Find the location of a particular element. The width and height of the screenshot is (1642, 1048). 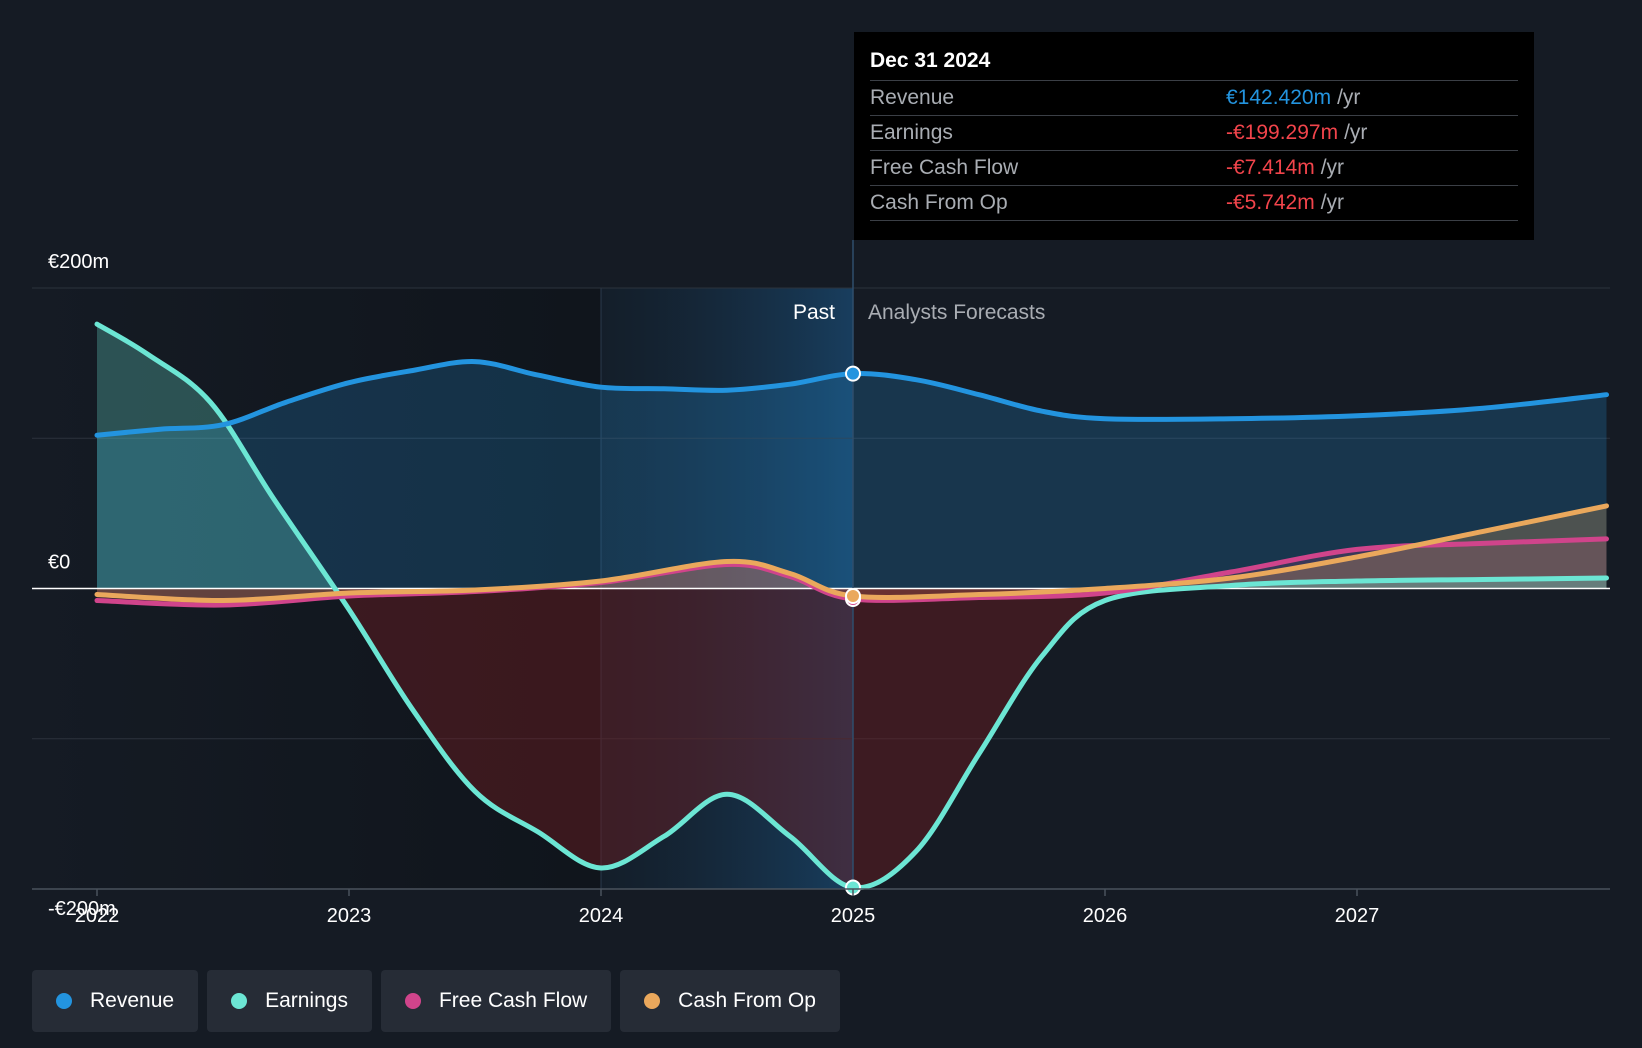

cash-from-op-line is located at coordinates (851, 553).